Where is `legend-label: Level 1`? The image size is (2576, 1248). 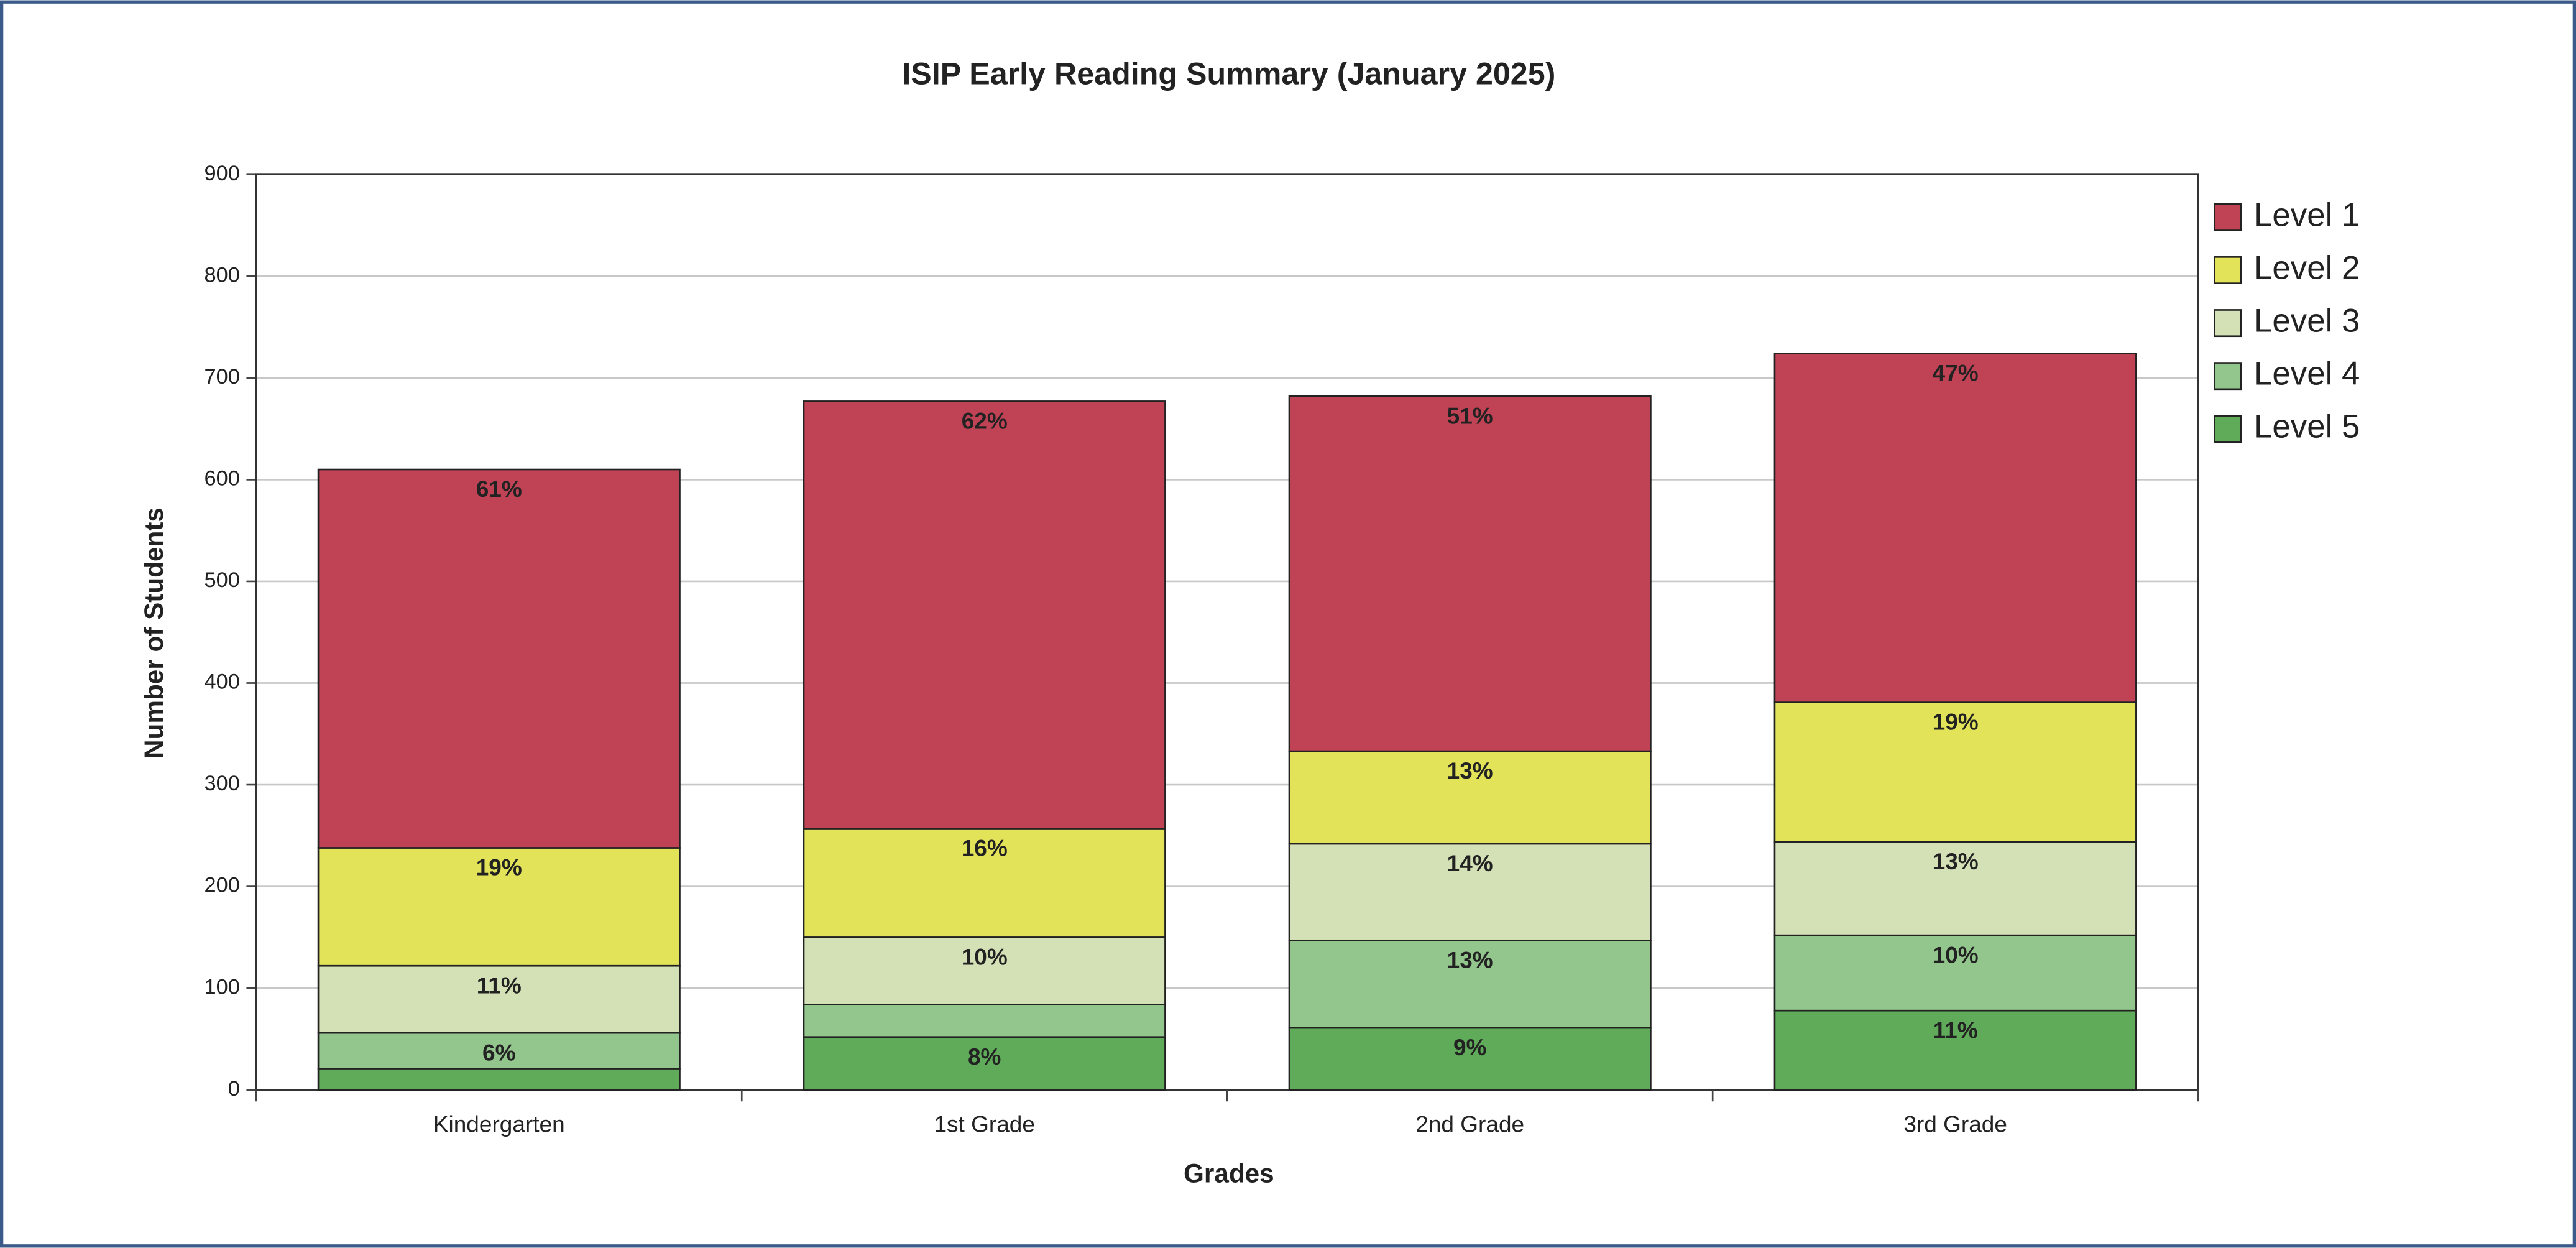
legend-label: Level 1 is located at coordinates (2307, 214).